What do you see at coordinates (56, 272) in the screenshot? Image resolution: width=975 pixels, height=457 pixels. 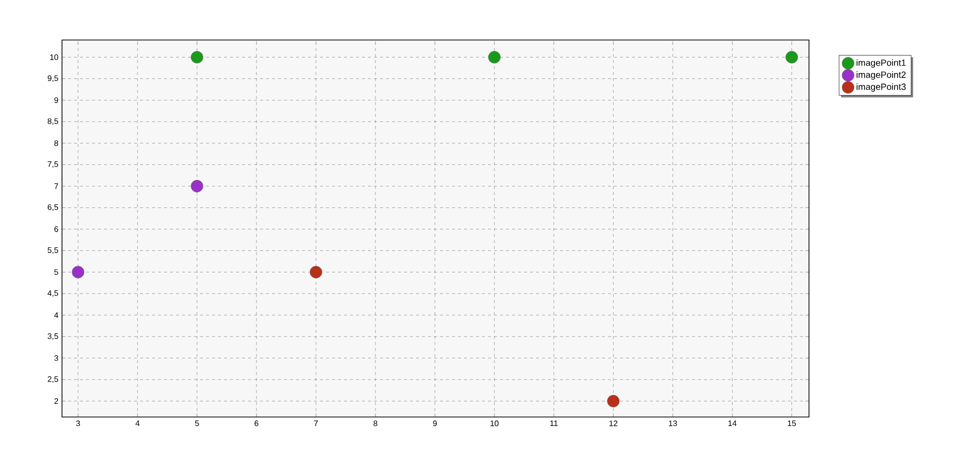 I see `y-tick-label: 5` at bounding box center [56, 272].